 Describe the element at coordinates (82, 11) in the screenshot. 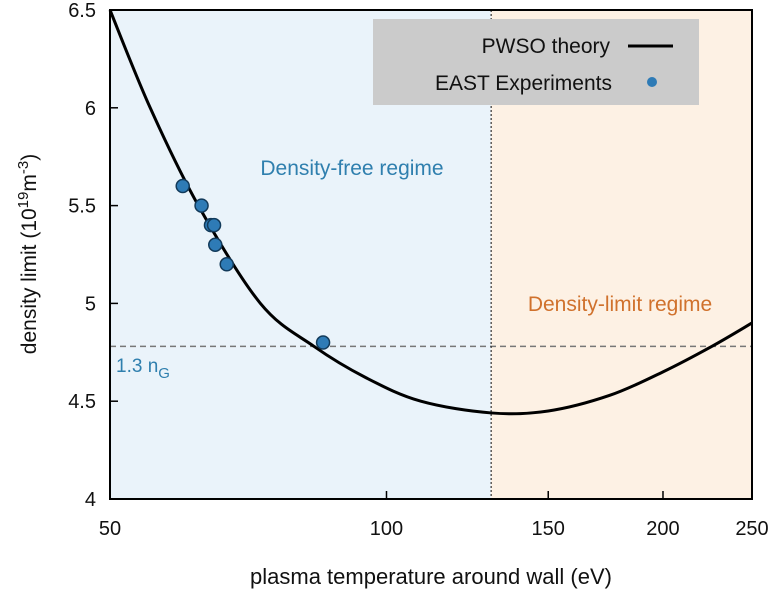

I see `y-tick-label: 6.5` at that location.